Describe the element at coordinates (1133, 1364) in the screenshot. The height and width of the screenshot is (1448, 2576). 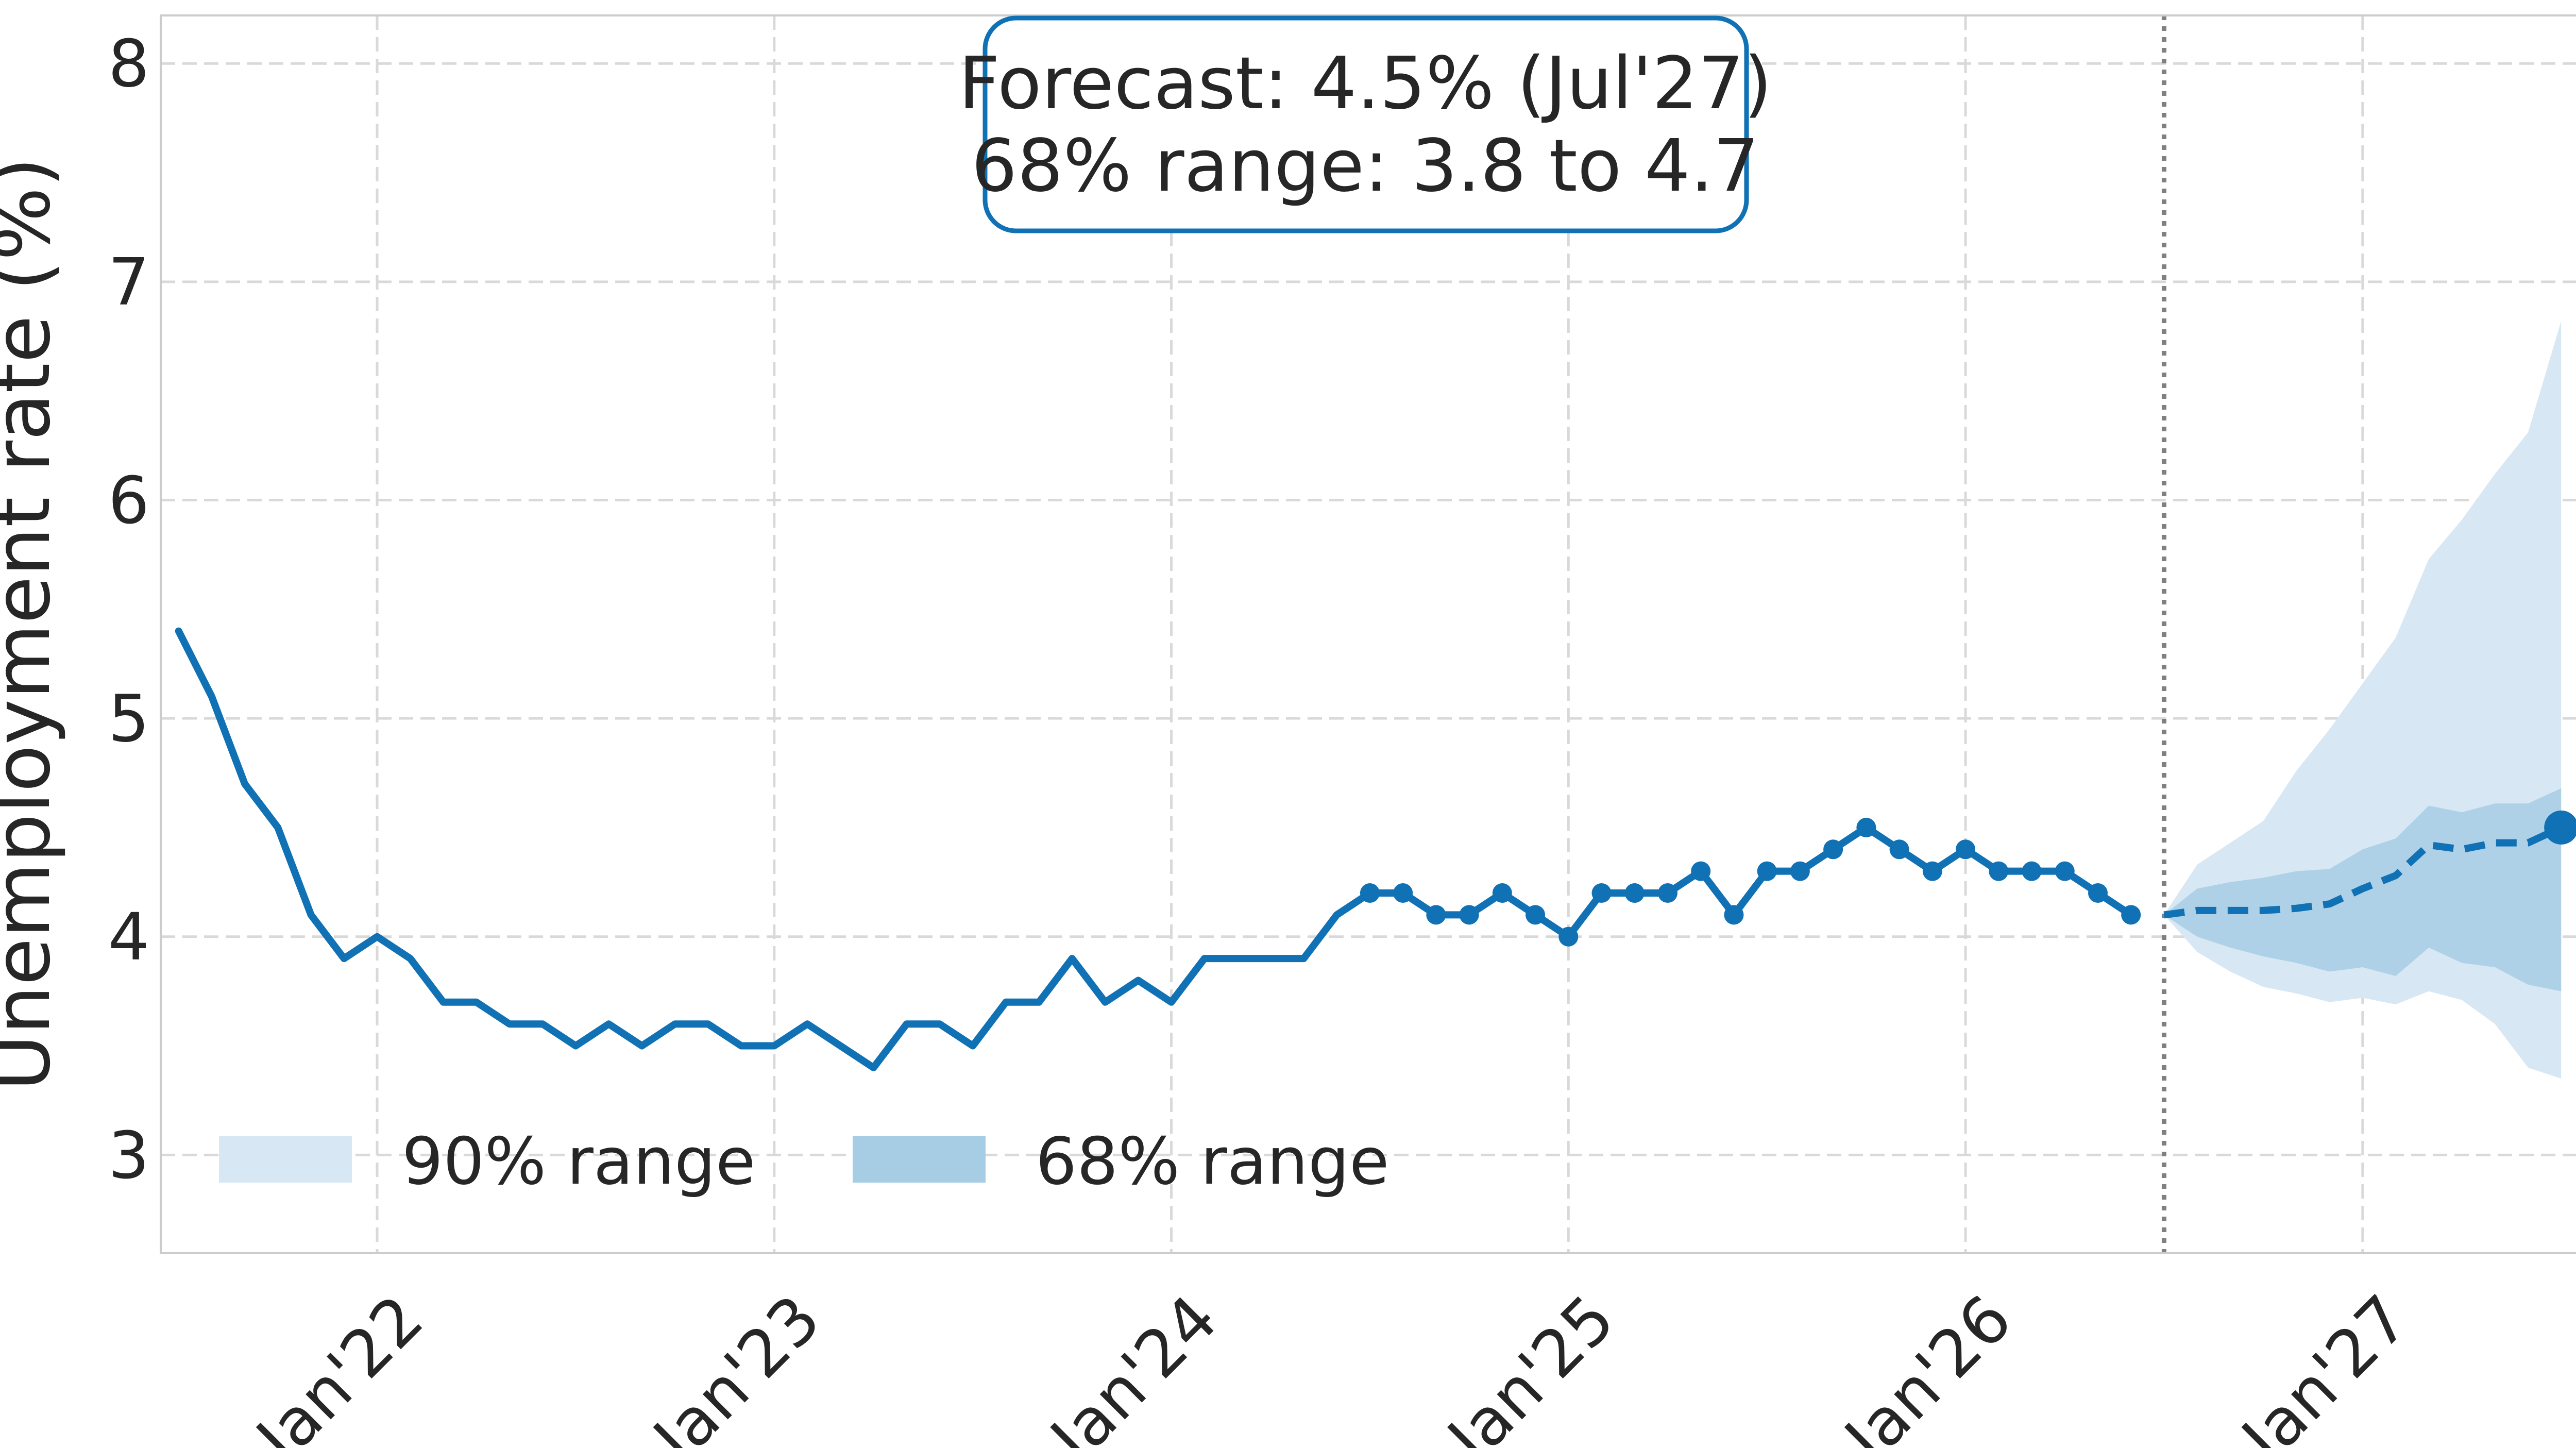
I see `x-tick-label: Jan'24` at that location.